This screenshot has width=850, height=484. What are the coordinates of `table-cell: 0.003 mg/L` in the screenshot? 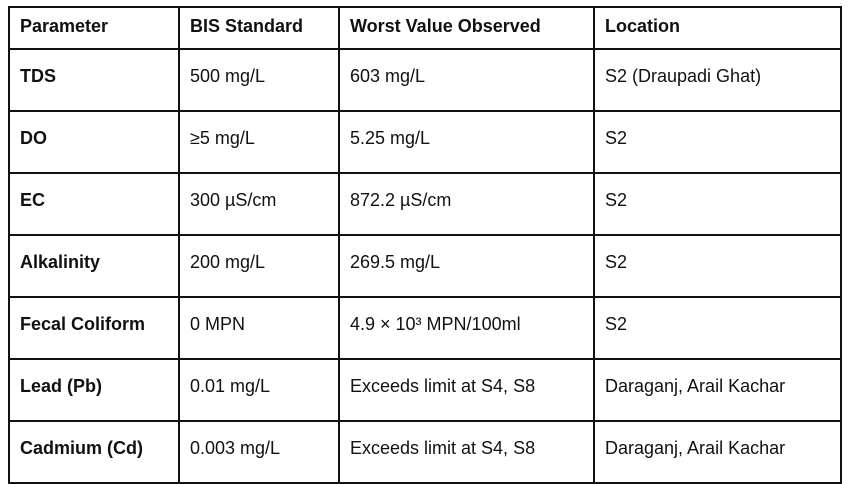 It's located at (259, 452).